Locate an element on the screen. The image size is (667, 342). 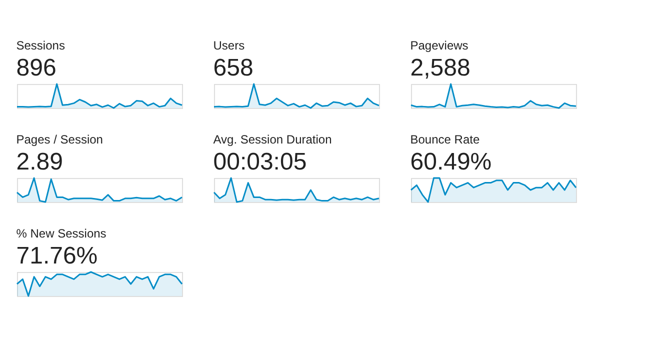
chart-title: % New Sessions is located at coordinates (61, 233).